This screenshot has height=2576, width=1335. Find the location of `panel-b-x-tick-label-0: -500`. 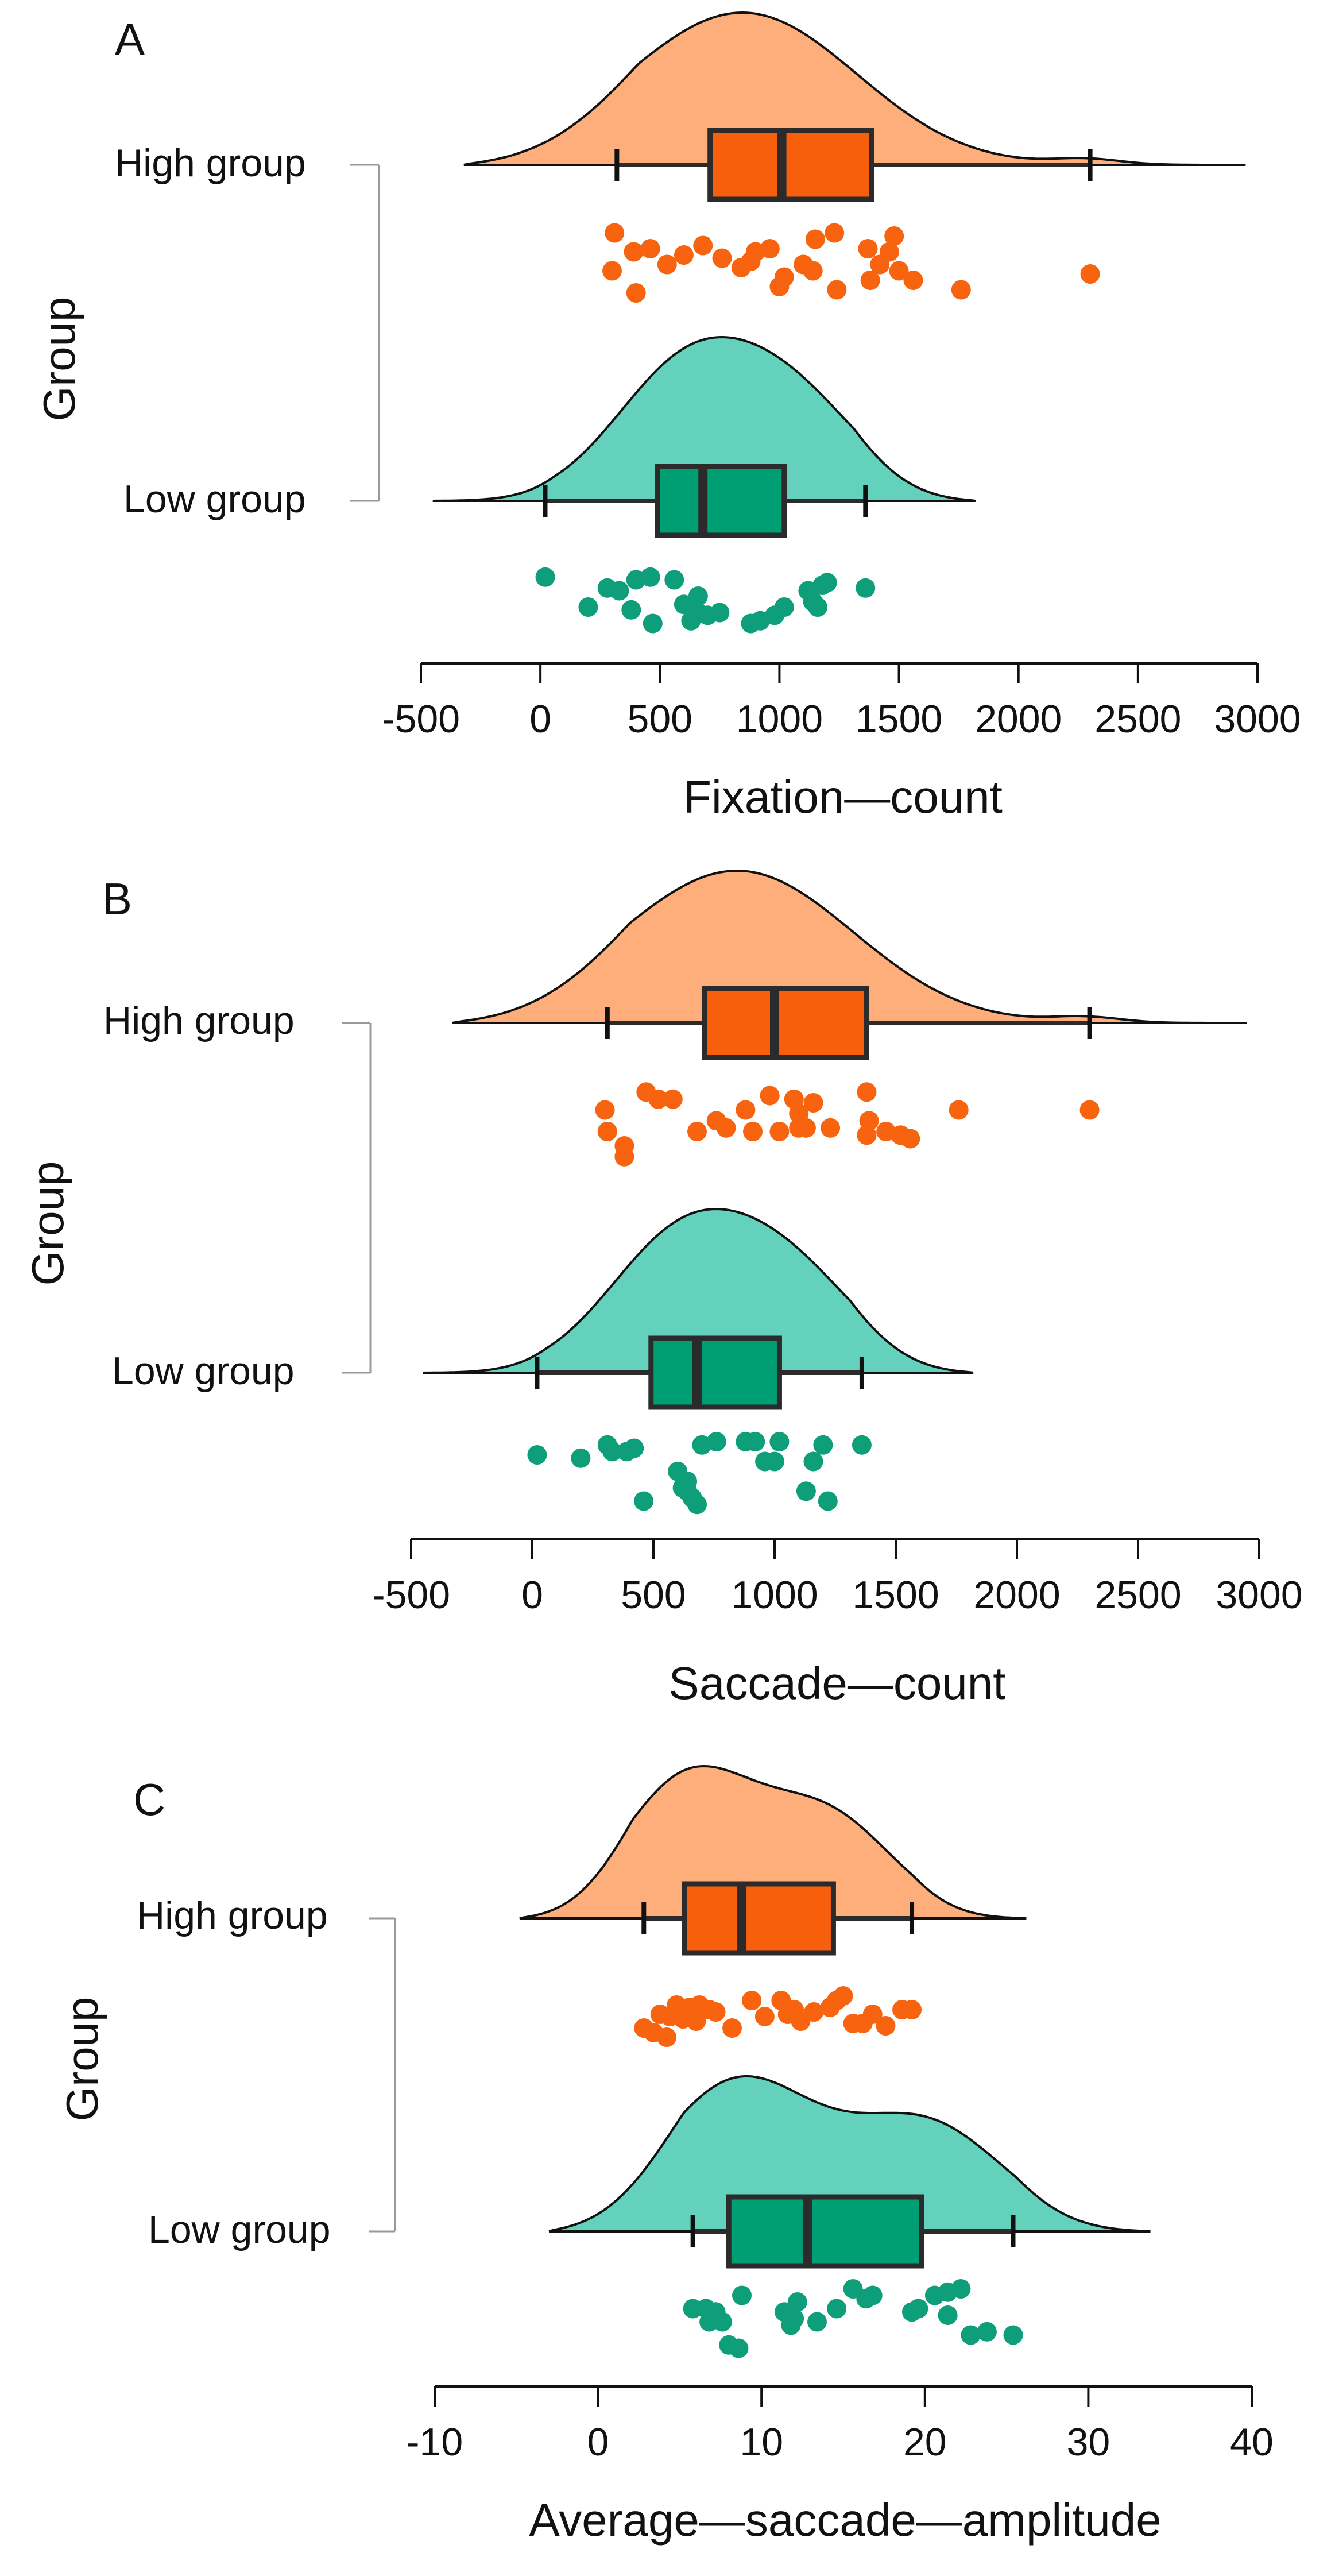

panel-b-x-tick-label-0: -500 is located at coordinates (411, 1595).